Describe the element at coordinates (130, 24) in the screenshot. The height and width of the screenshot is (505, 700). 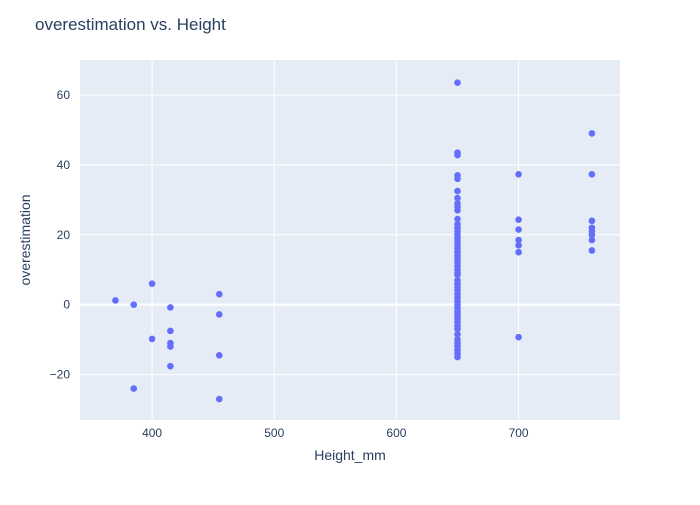
I see `chart-title: overestimation vs. Height` at that location.